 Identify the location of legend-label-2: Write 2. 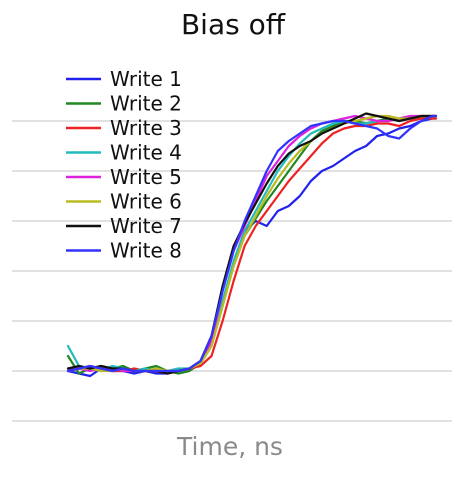
(146, 104).